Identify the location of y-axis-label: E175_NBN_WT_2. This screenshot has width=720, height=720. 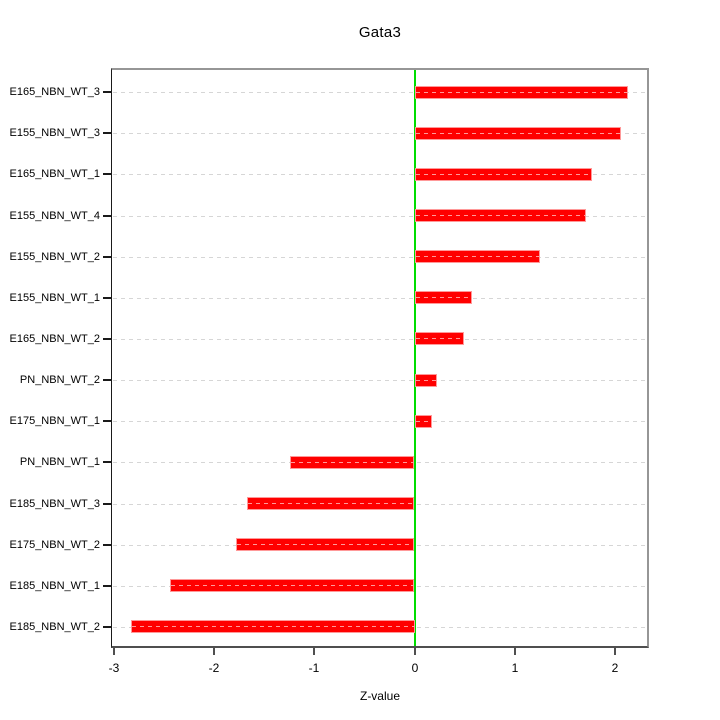
(55, 545).